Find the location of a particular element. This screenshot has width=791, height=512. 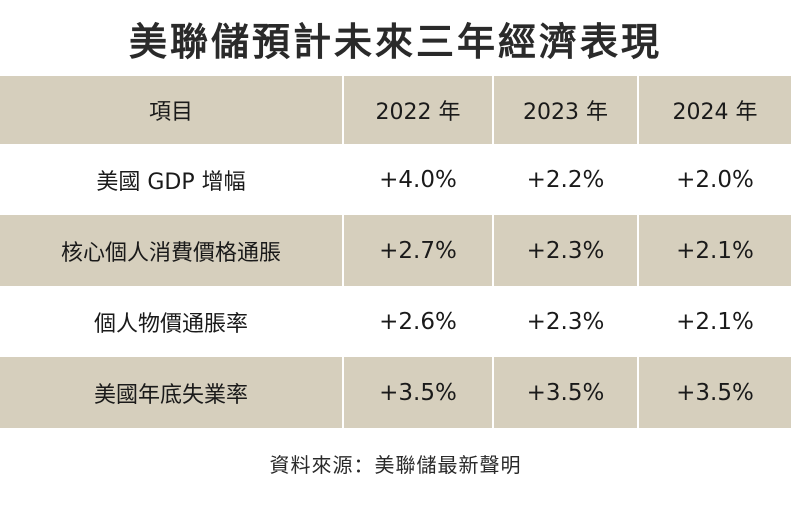

column-header-2022: 2022 年 is located at coordinates (417, 110).